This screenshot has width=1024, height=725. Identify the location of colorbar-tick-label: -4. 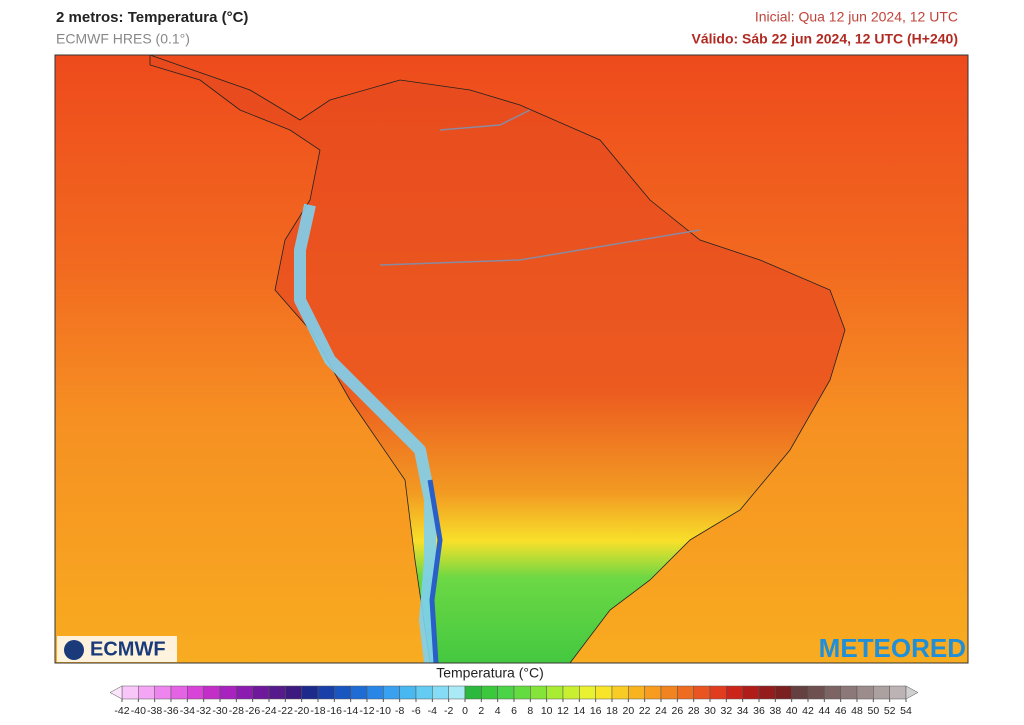
(432, 711).